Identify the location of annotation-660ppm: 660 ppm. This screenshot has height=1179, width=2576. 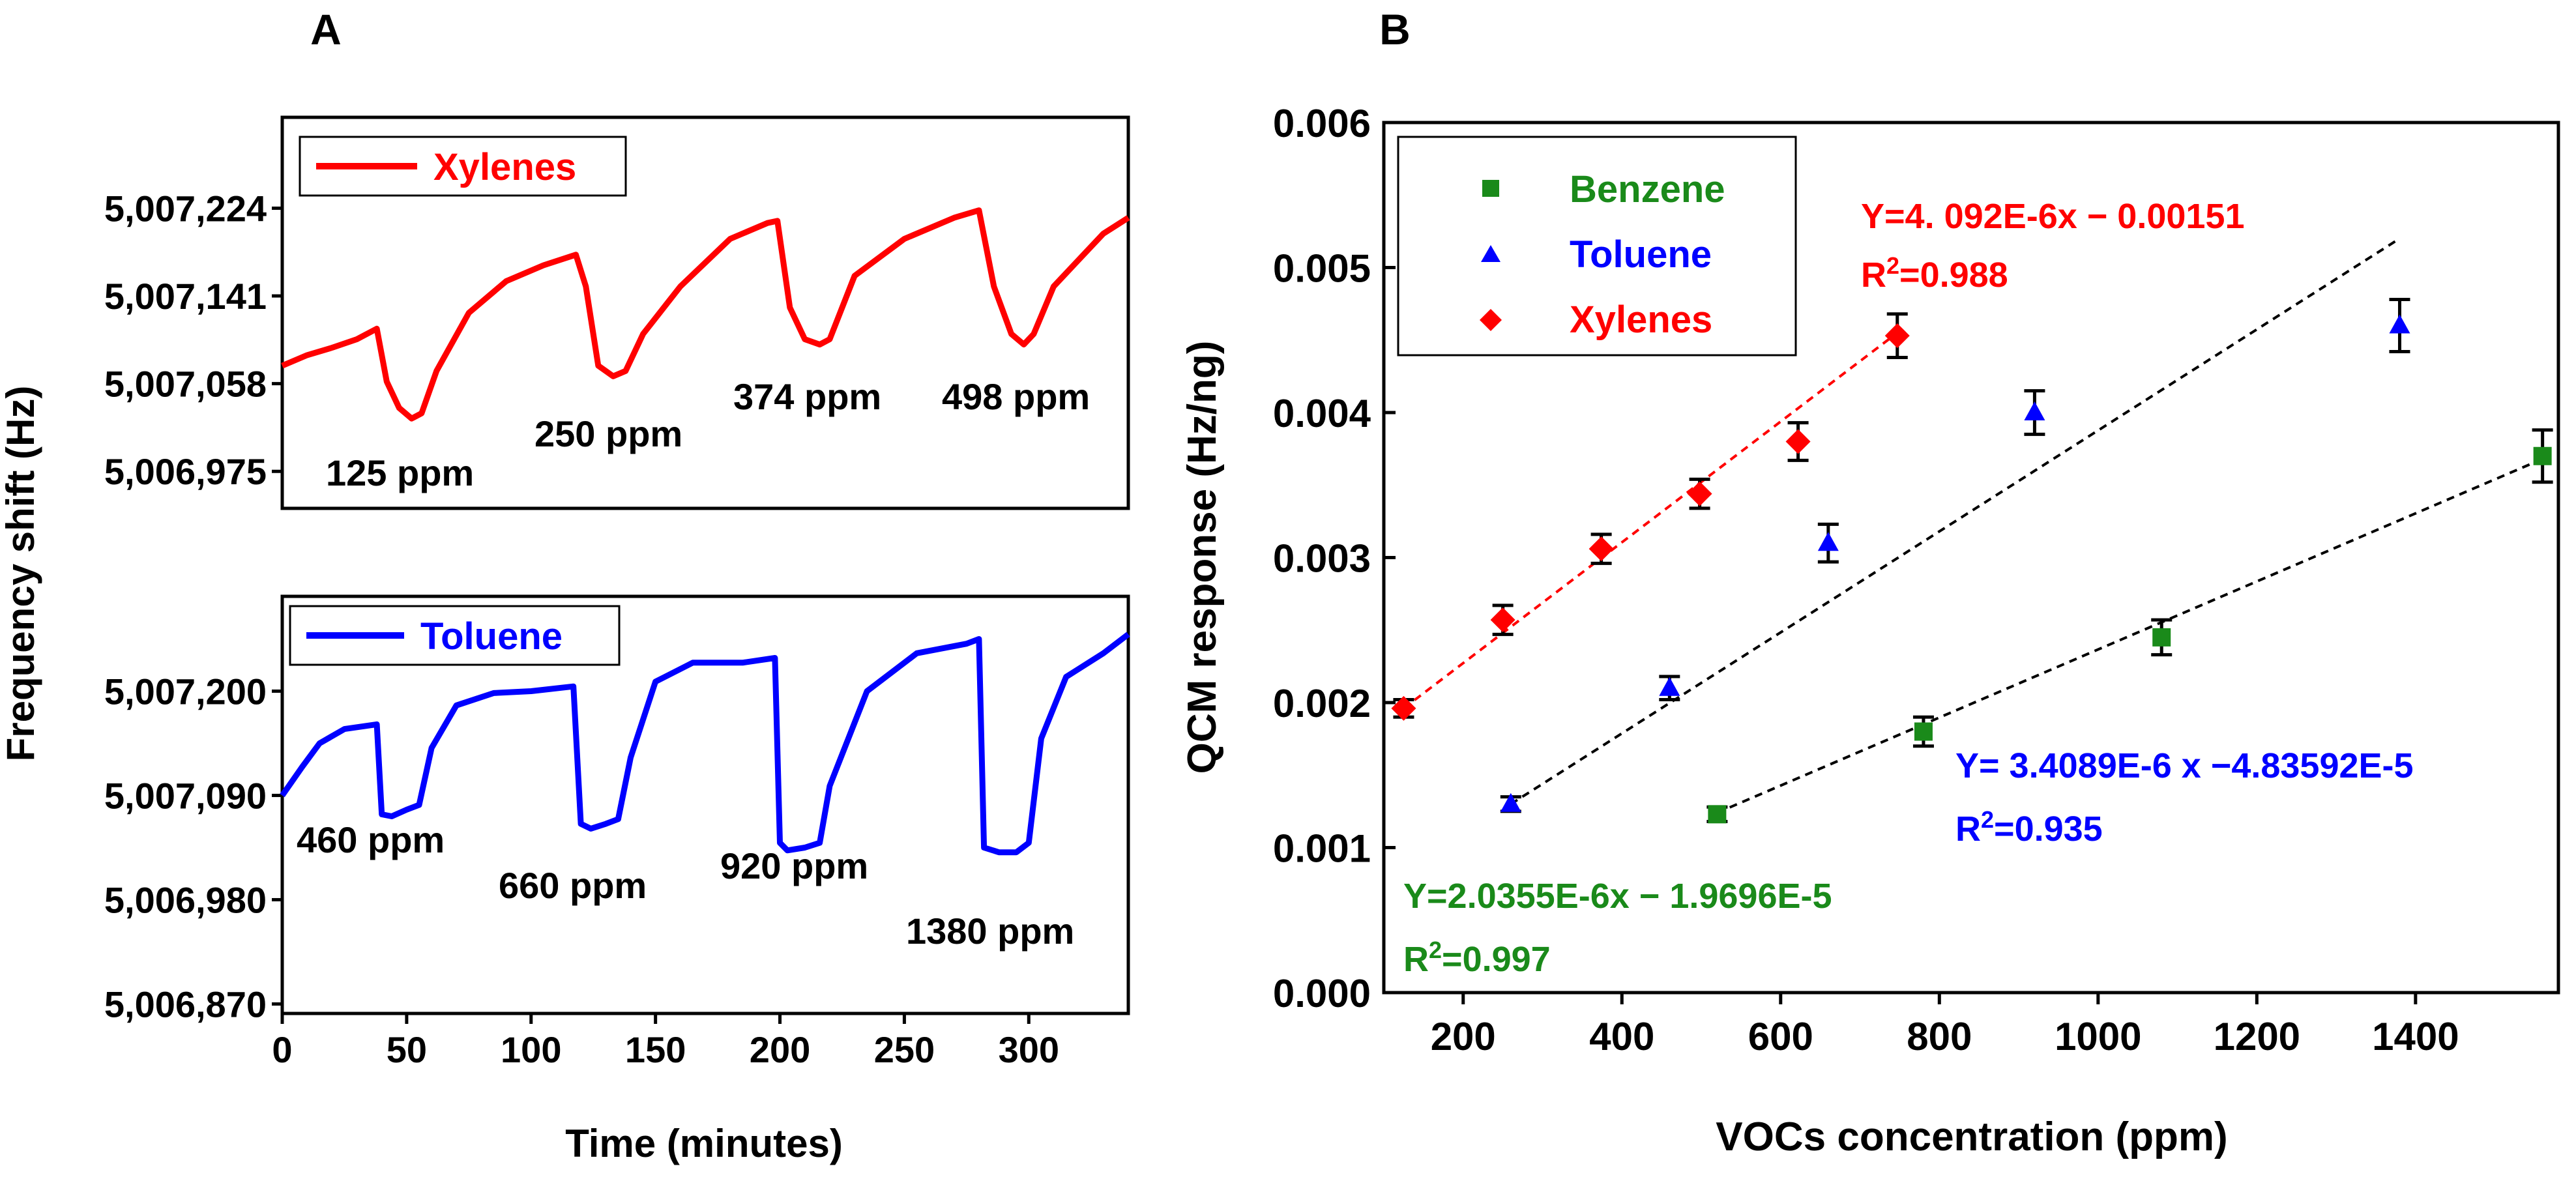
(573, 885).